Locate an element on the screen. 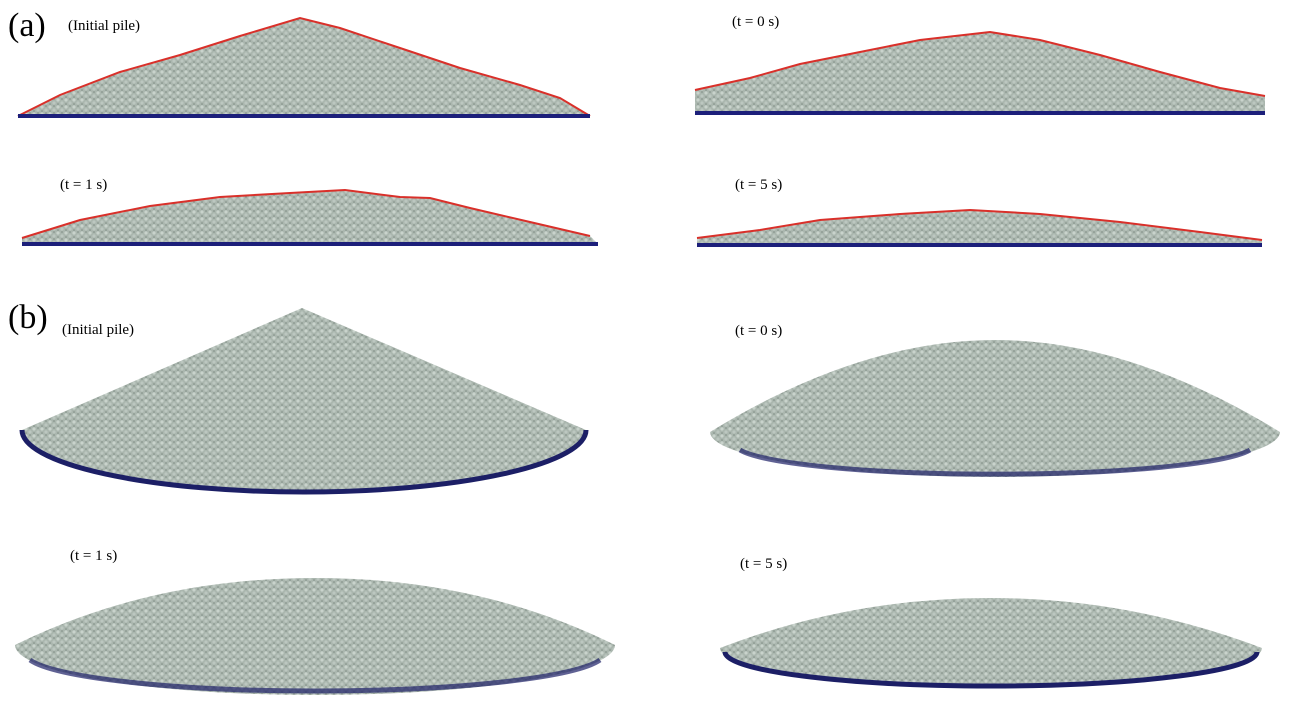 The height and width of the screenshot is (709, 1292). panel-label: (b) is located at coordinates (28, 317).